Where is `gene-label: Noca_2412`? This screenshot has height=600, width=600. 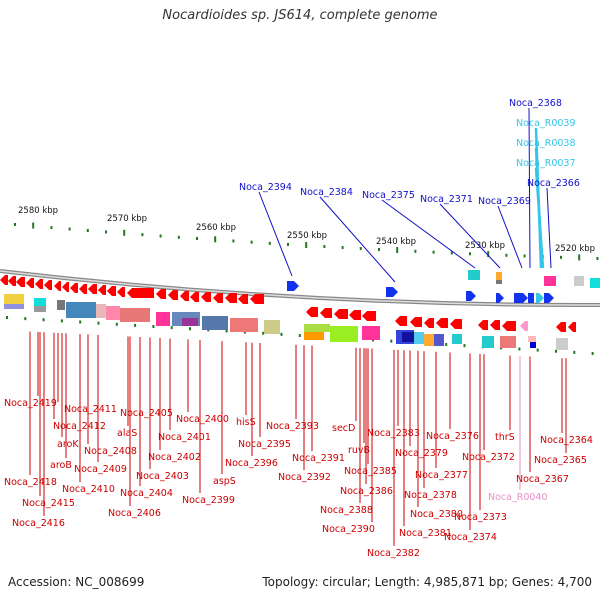 gene-label: Noca_2412 is located at coordinates (79, 426).